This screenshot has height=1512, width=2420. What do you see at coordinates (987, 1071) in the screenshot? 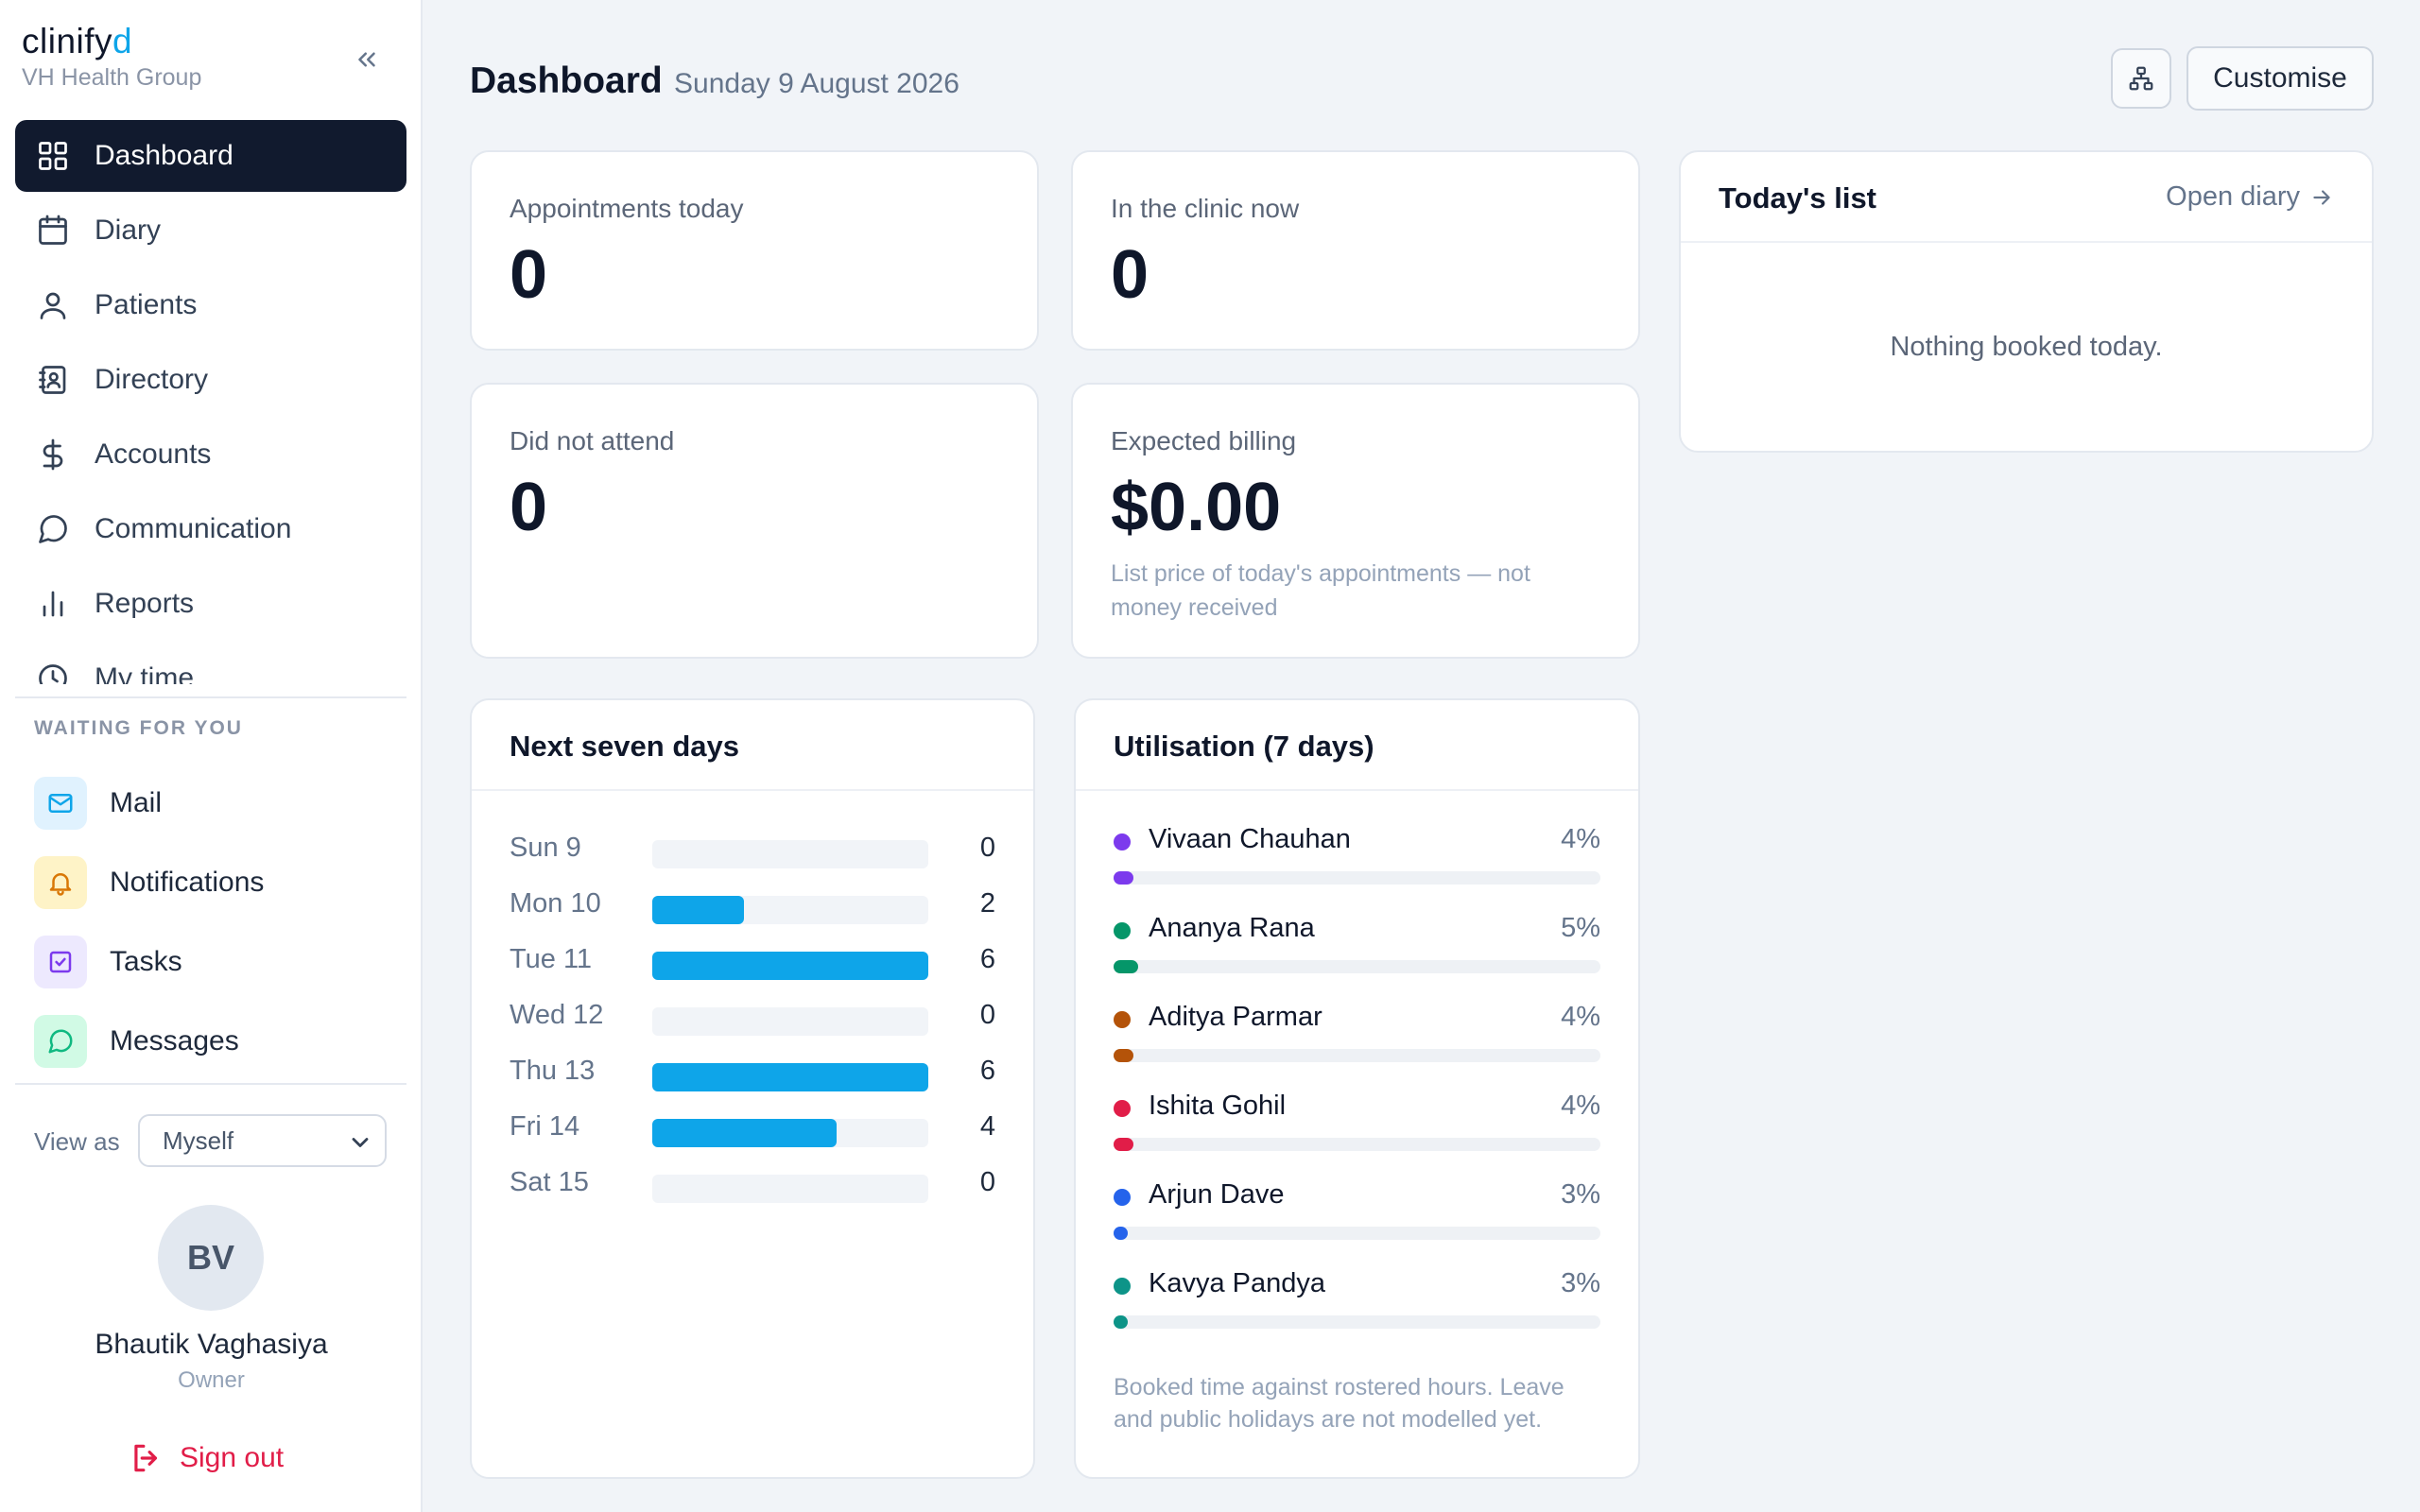
I see `day-count: 6` at bounding box center [987, 1071].